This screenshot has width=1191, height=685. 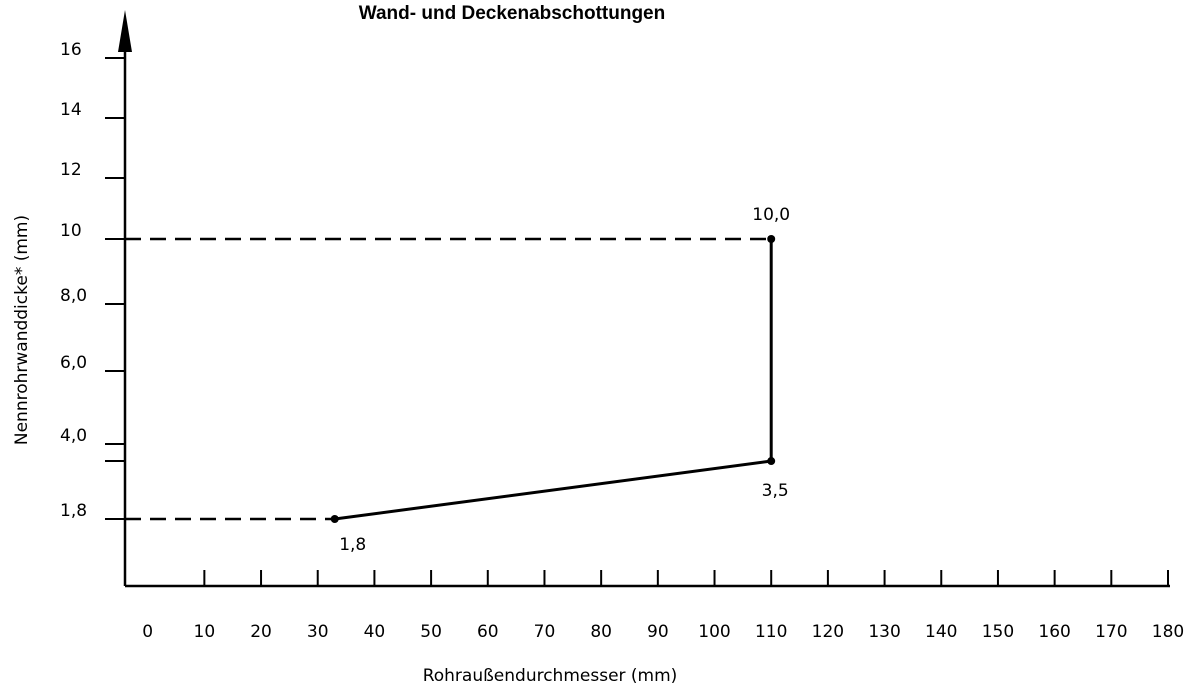 What do you see at coordinates (771, 215) in the screenshot?
I see `data-label: 10,0` at bounding box center [771, 215].